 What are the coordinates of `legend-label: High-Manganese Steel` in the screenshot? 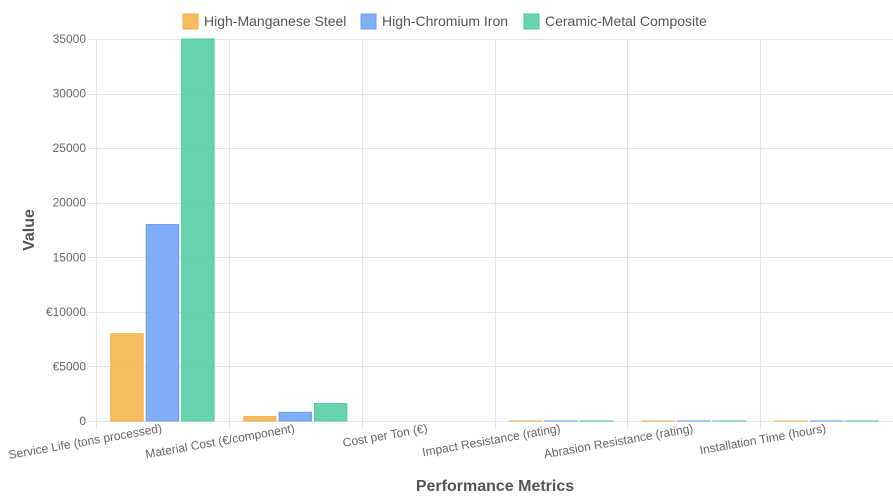 It's located at (275, 21).